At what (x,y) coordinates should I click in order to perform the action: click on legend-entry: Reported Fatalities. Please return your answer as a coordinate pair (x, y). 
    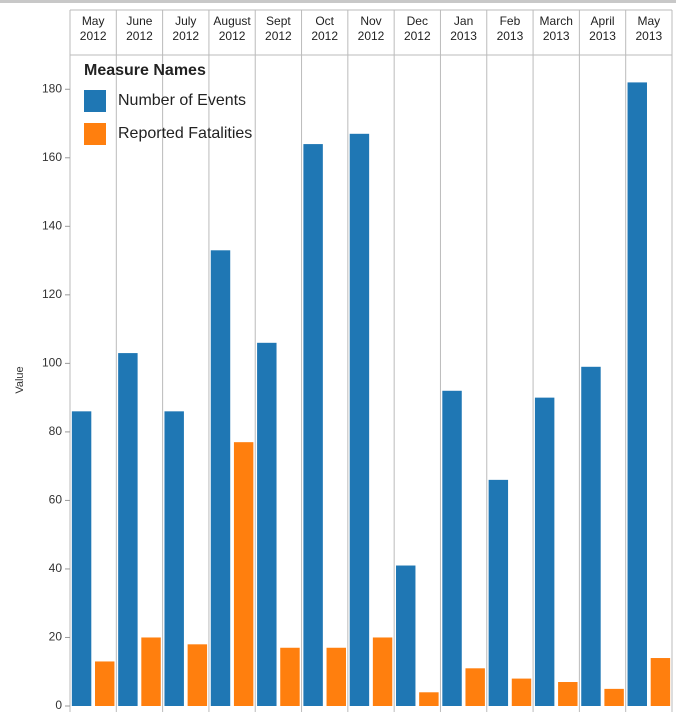
    Looking at the image, I should click on (168, 133).